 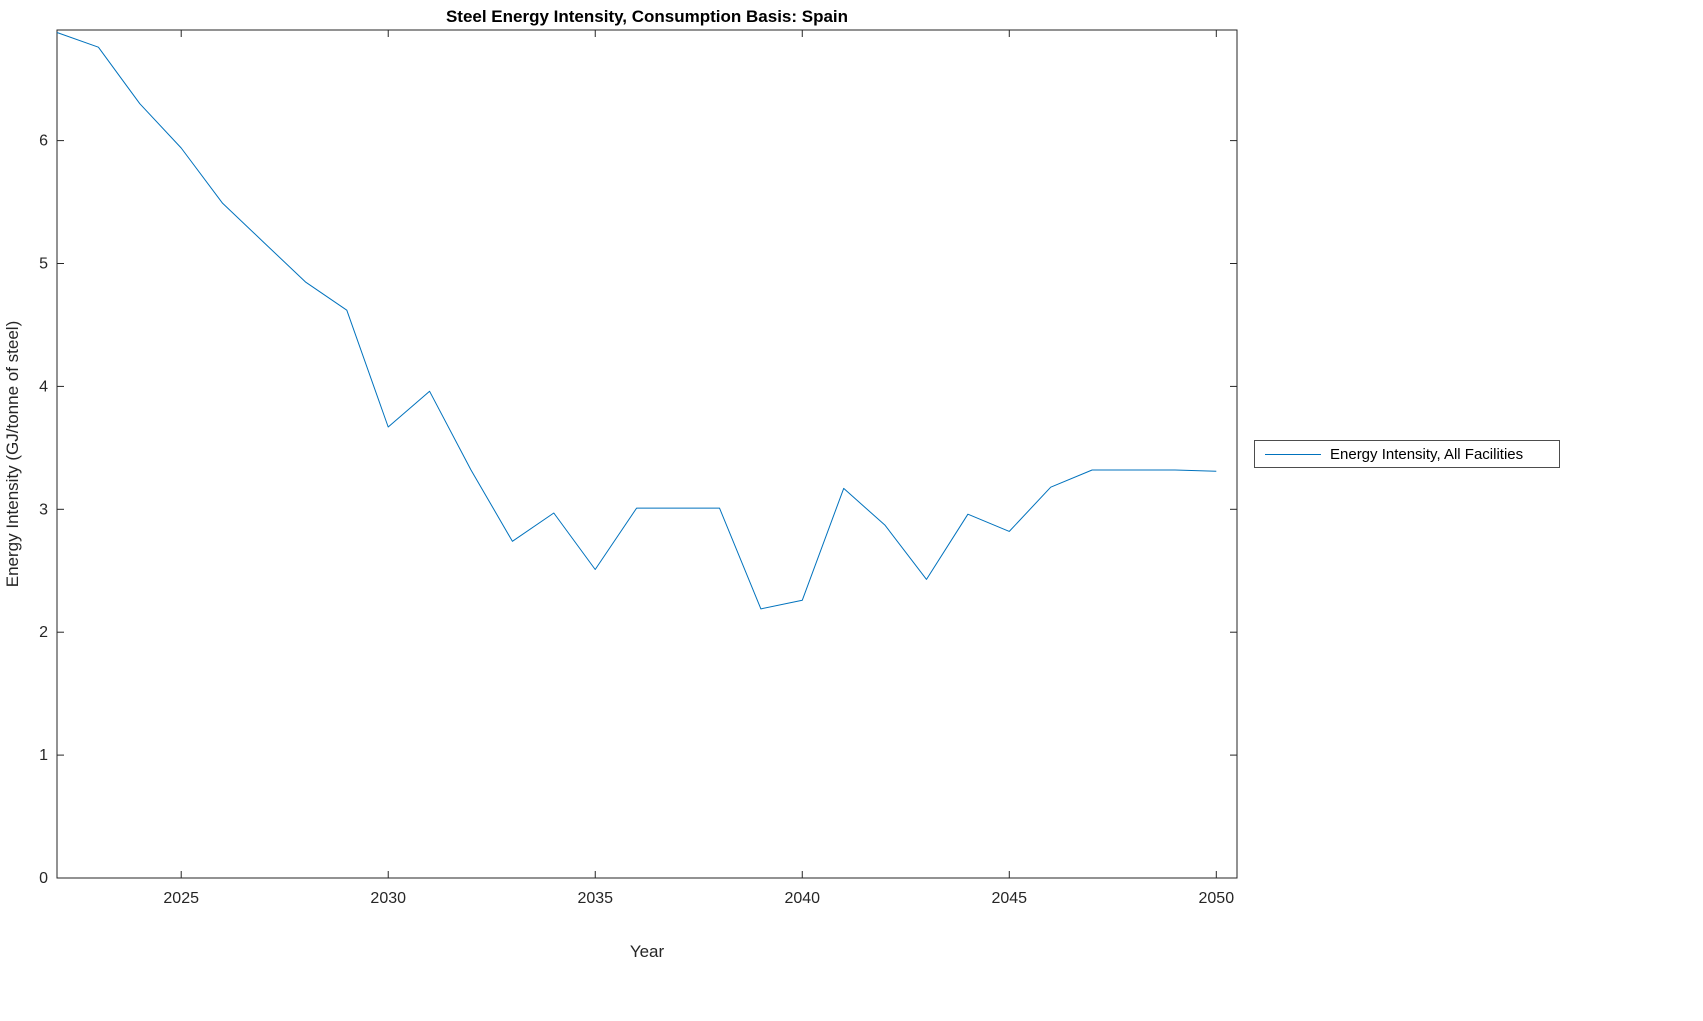 I want to click on legend: Energy Intensity, All Facilities, so click(x=1407, y=454).